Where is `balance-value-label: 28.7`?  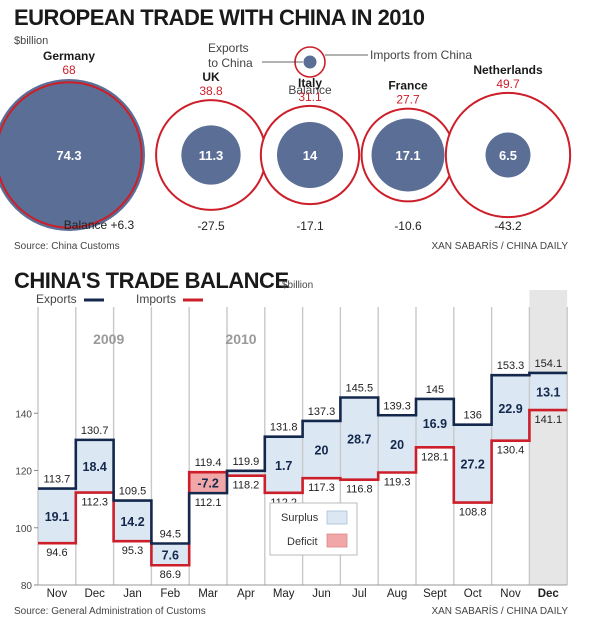 balance-value-label: 28.7 is located at coordinates (359, 440).